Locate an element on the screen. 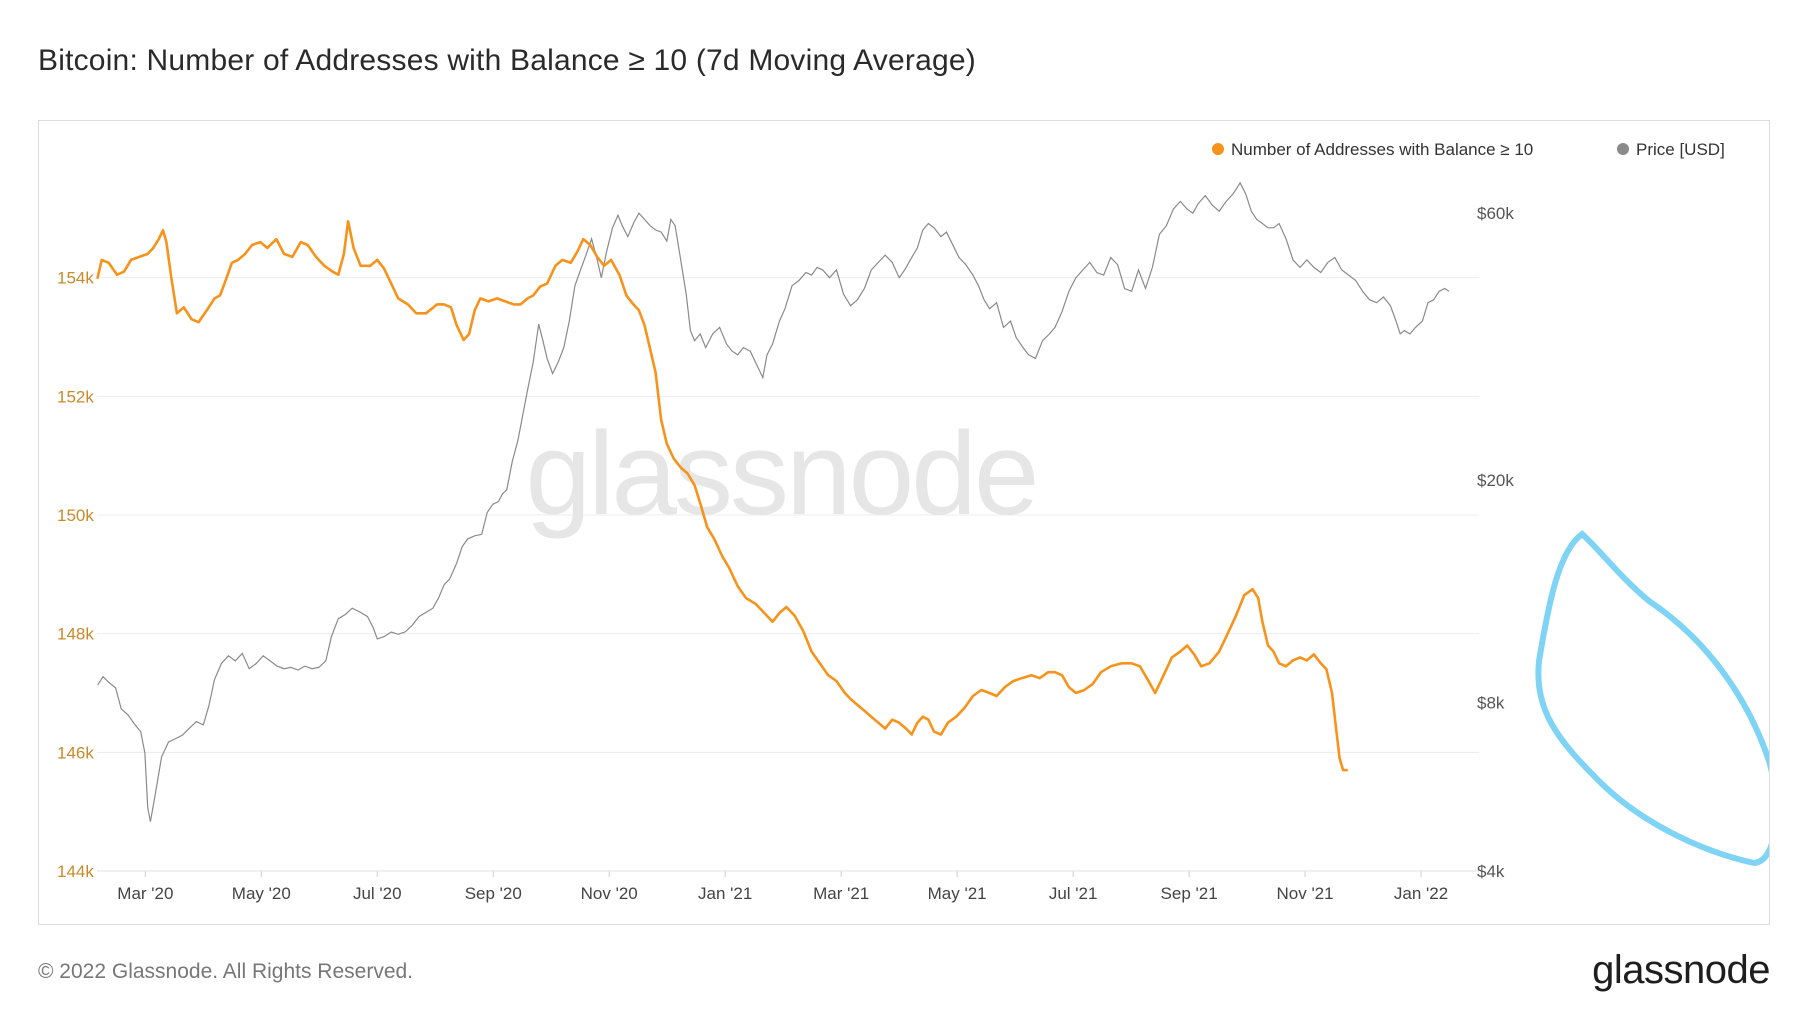 The image size is (1800, 1012). x-axis-tick-label: Jul '20 is located at coordinates (377, 893).